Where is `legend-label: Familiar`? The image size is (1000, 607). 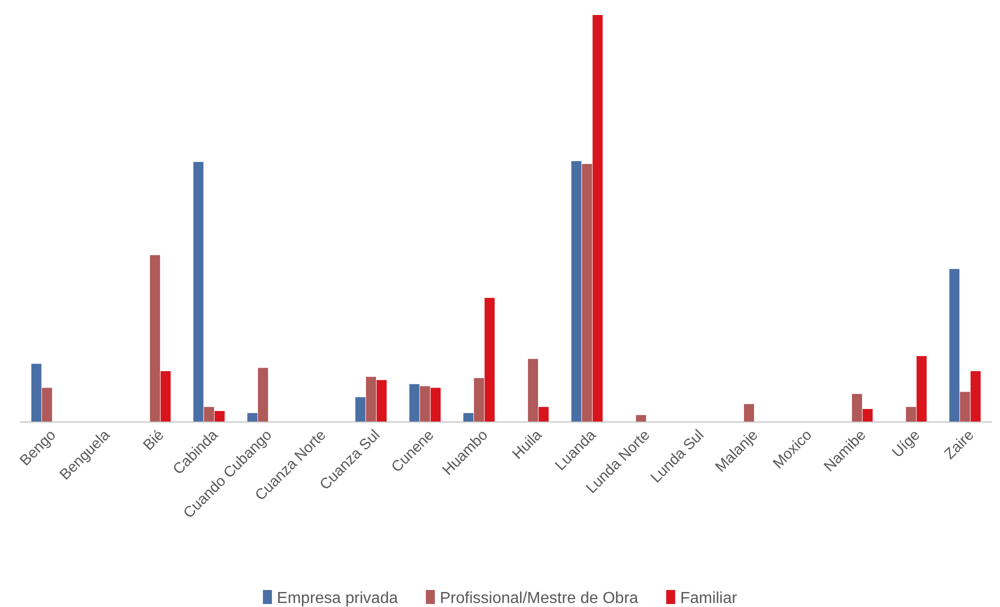
legend-label: Familiar is located at coordinates (709, 598).